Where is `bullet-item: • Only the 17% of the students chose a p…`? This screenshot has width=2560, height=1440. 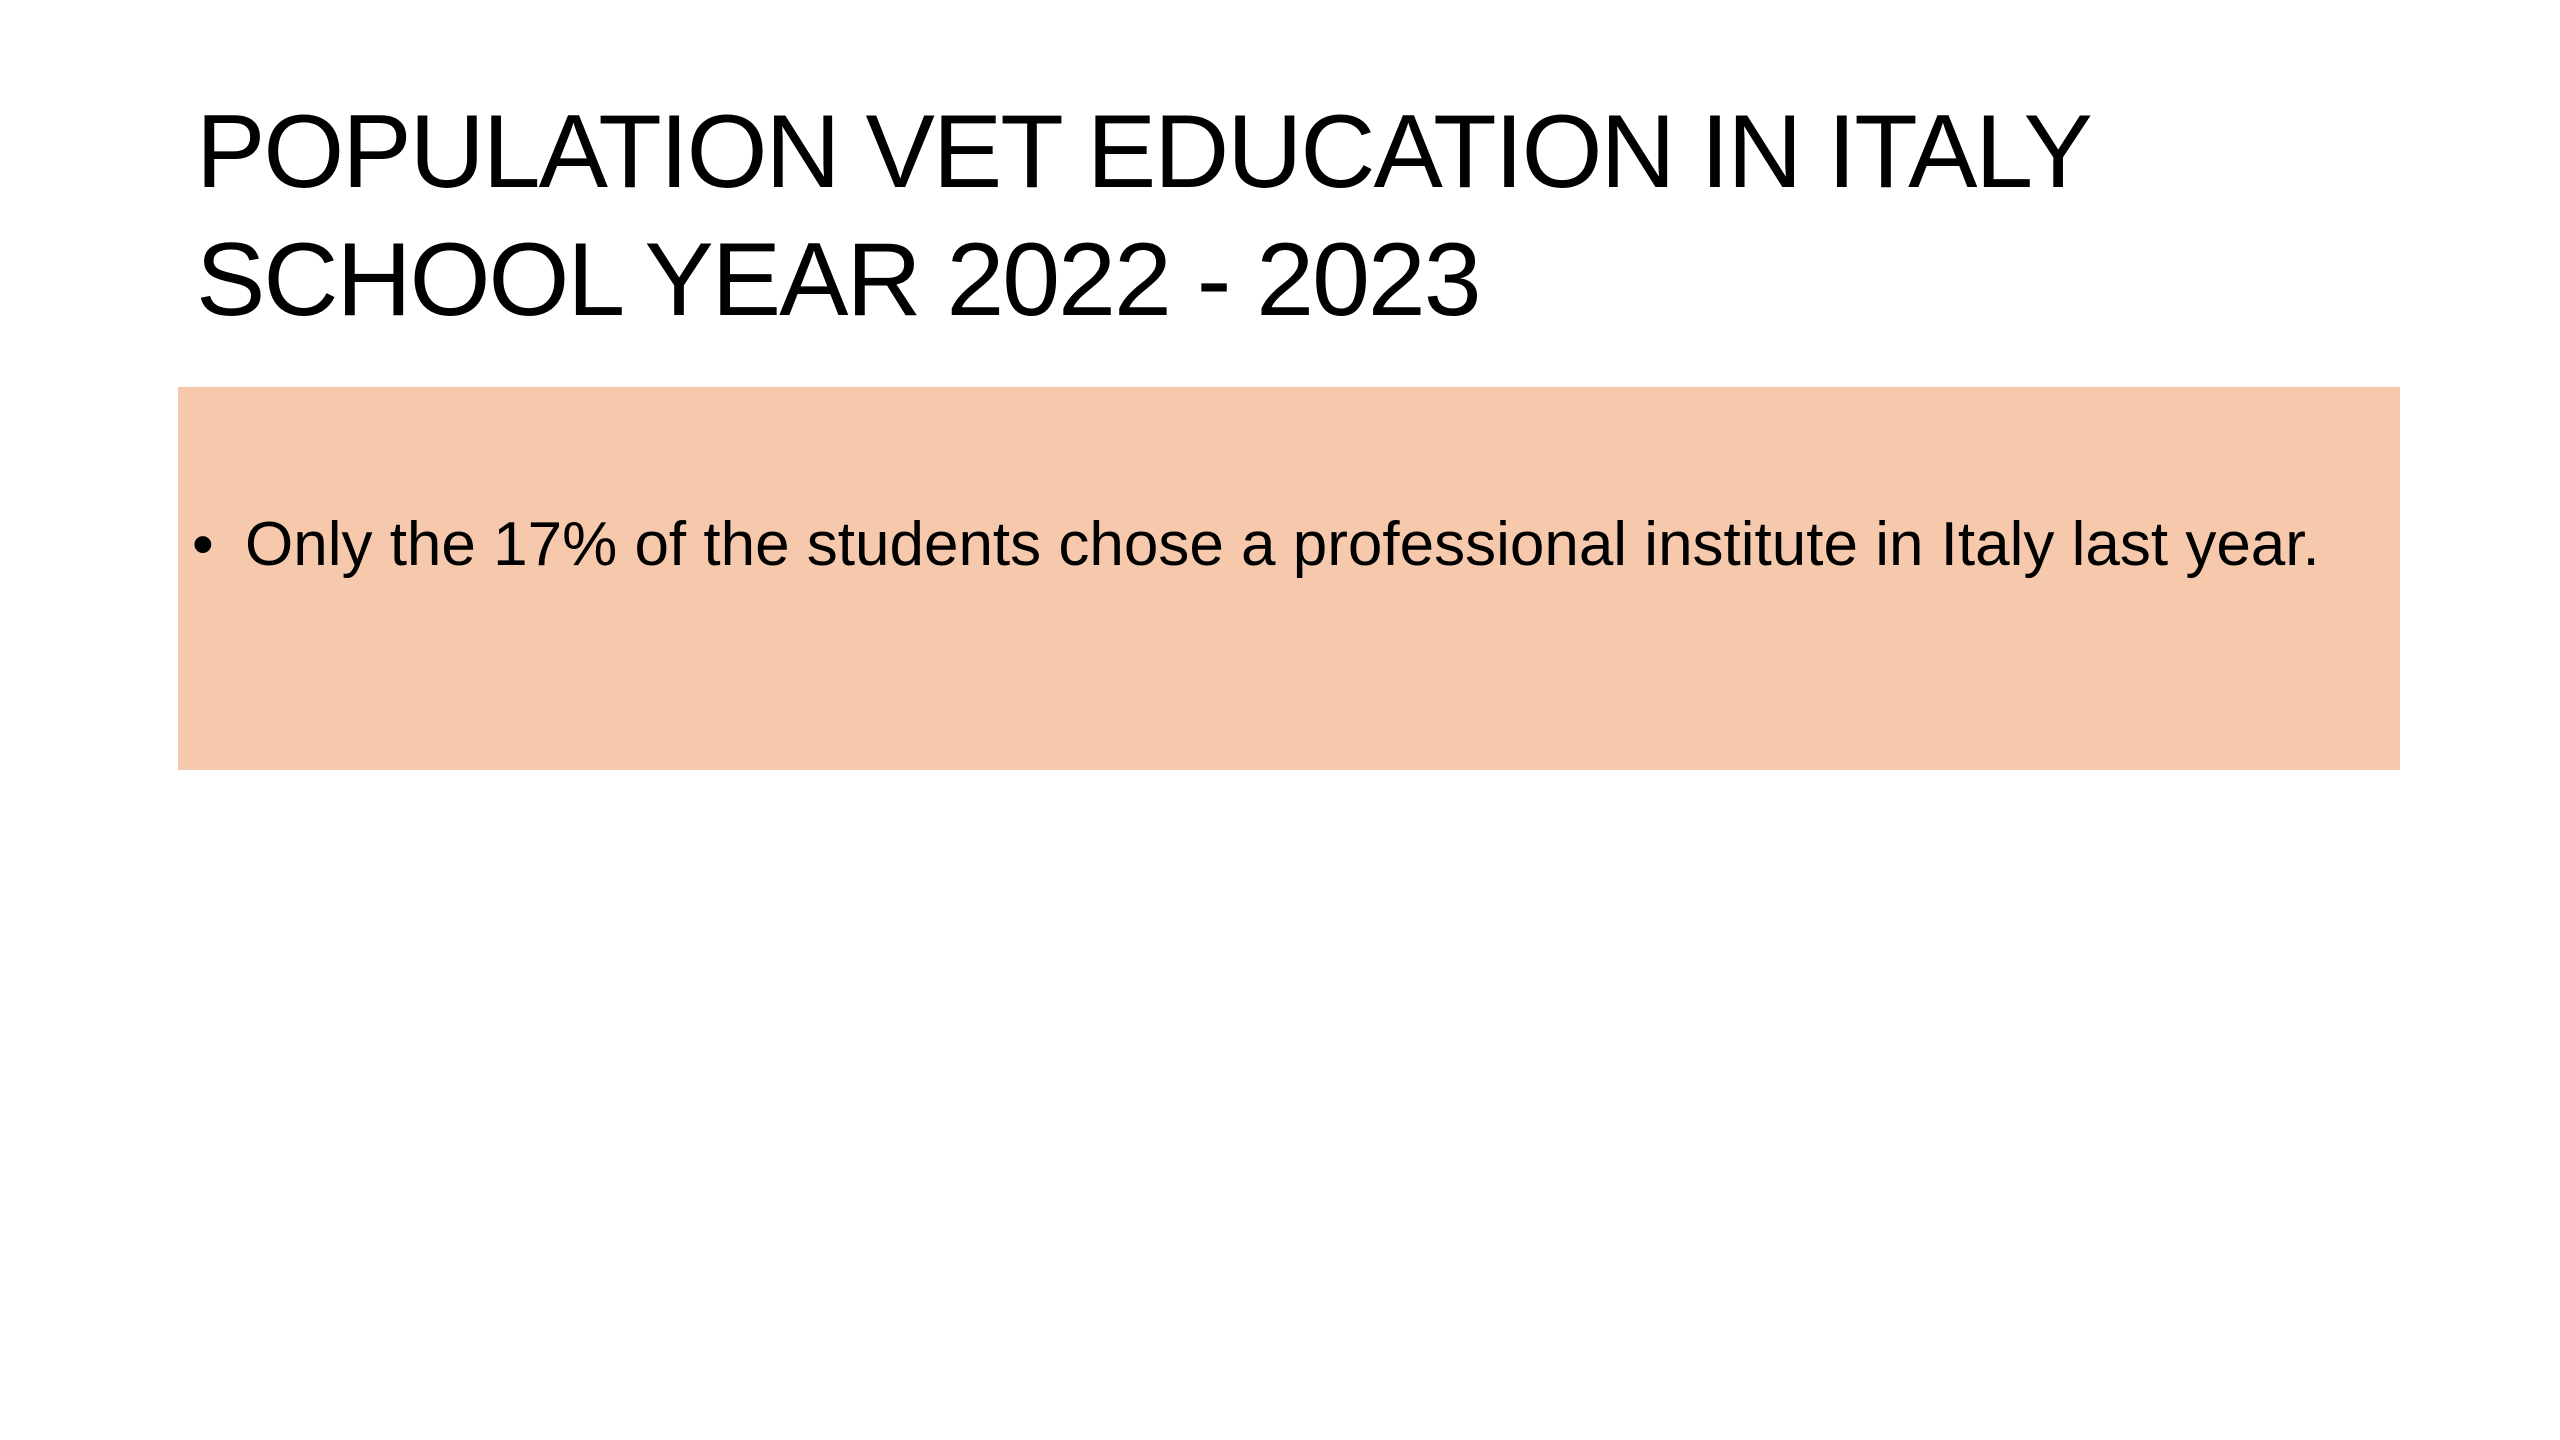
bullet-item: • Only the 17% of the students chose a p… is located at coordinates (1258, 545).